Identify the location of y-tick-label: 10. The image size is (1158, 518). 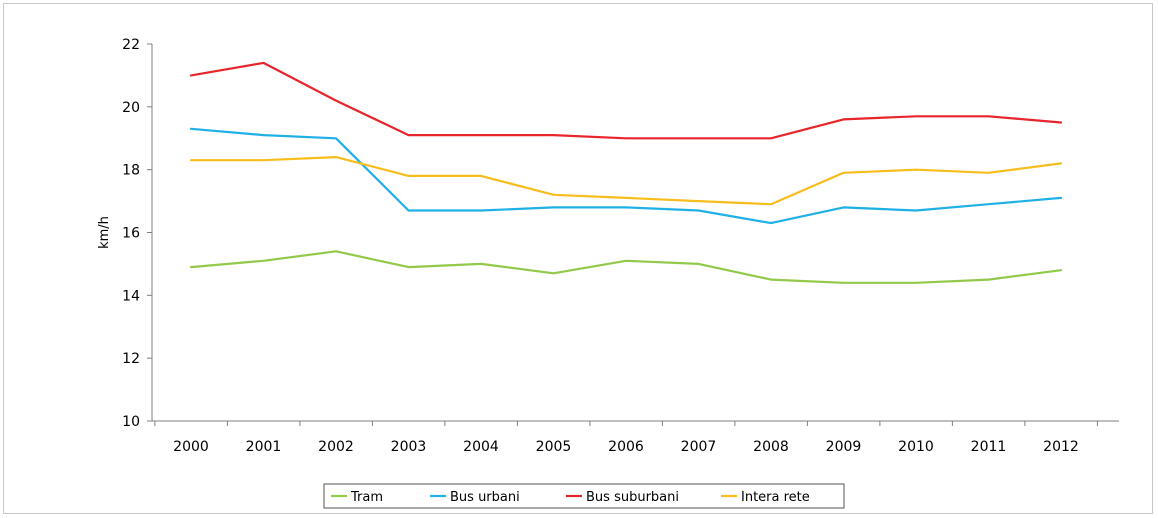
(131, 422).